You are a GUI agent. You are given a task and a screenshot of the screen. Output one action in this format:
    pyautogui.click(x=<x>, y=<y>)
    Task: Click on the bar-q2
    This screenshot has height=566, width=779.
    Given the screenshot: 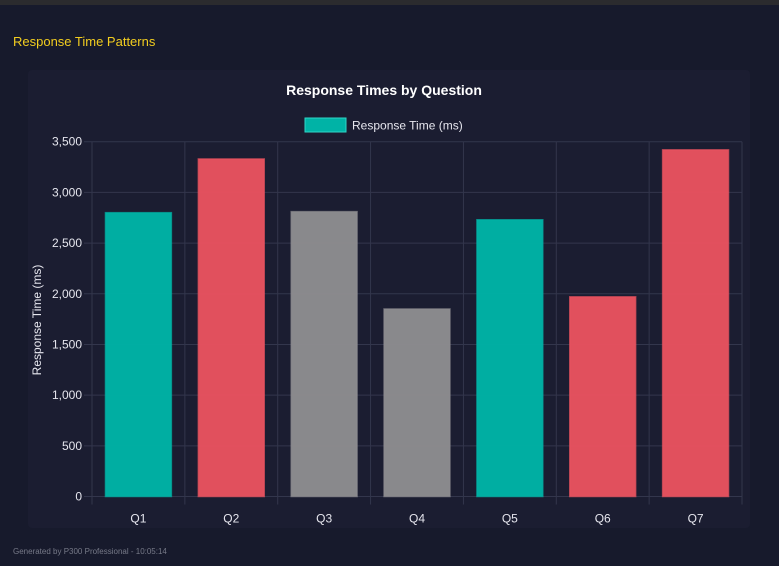 What is the action you would take?
    pyautogui.click(x=231, y=328)
    